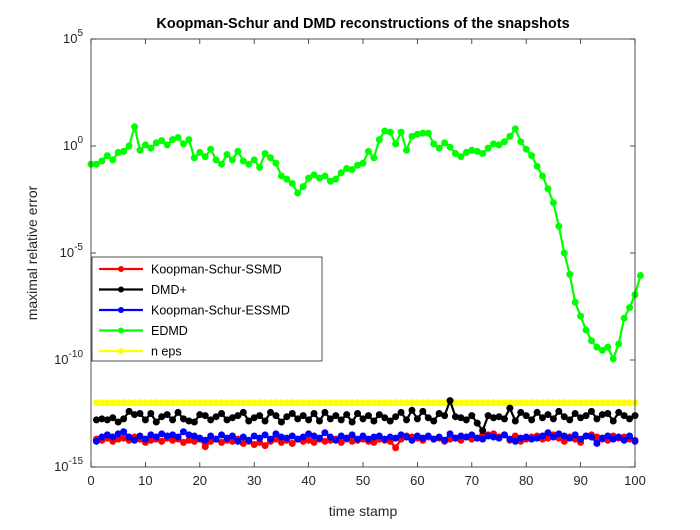  I want to click on x-tick-labels: 0 10 20 30 40 50 60 70 80 90 100, so click(366, 480).